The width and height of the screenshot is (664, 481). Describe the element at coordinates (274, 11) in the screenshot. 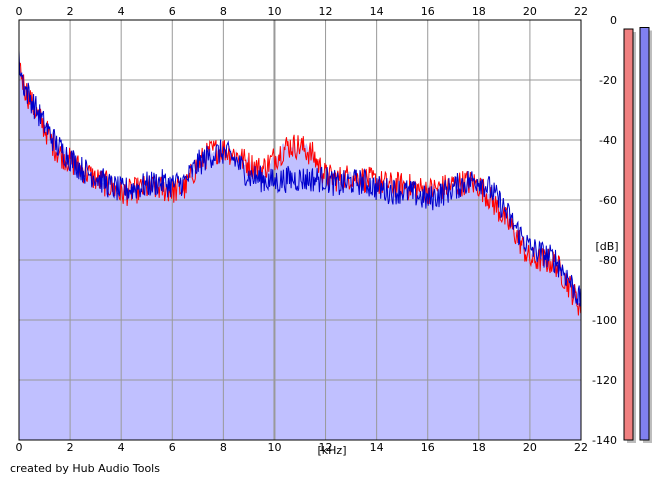

I see `x-tick-label-top: 10` at that location.